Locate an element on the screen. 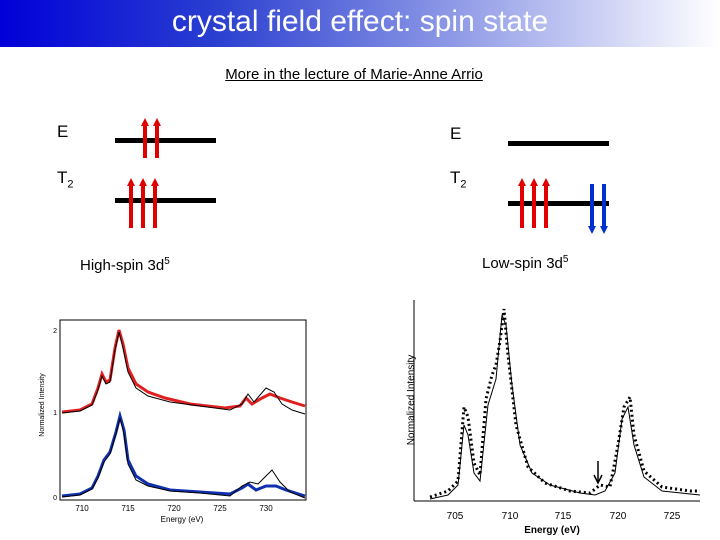 The height and width of the screenshot is (540, 720). svg-text: 1 is located at coordinates (55, 413).